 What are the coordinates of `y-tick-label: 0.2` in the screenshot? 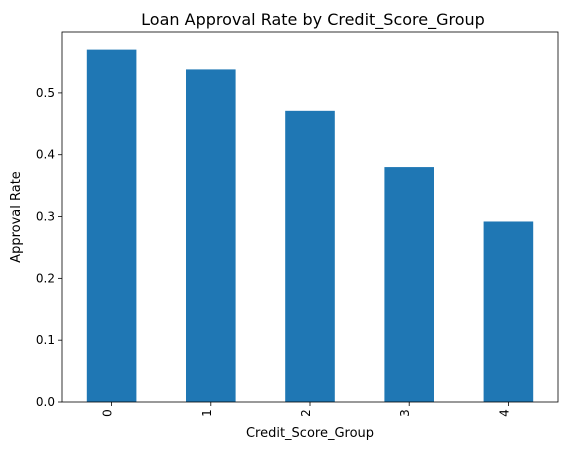 It's located at (45, 278).